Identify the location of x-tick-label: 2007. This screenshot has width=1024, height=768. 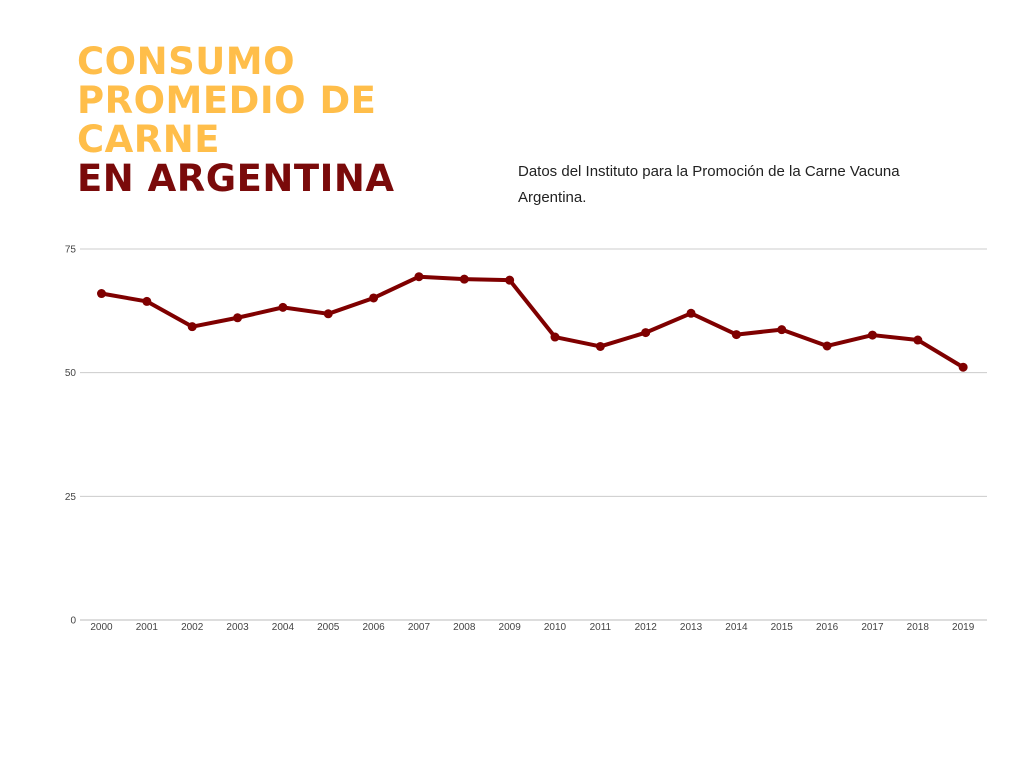
(419, 627).